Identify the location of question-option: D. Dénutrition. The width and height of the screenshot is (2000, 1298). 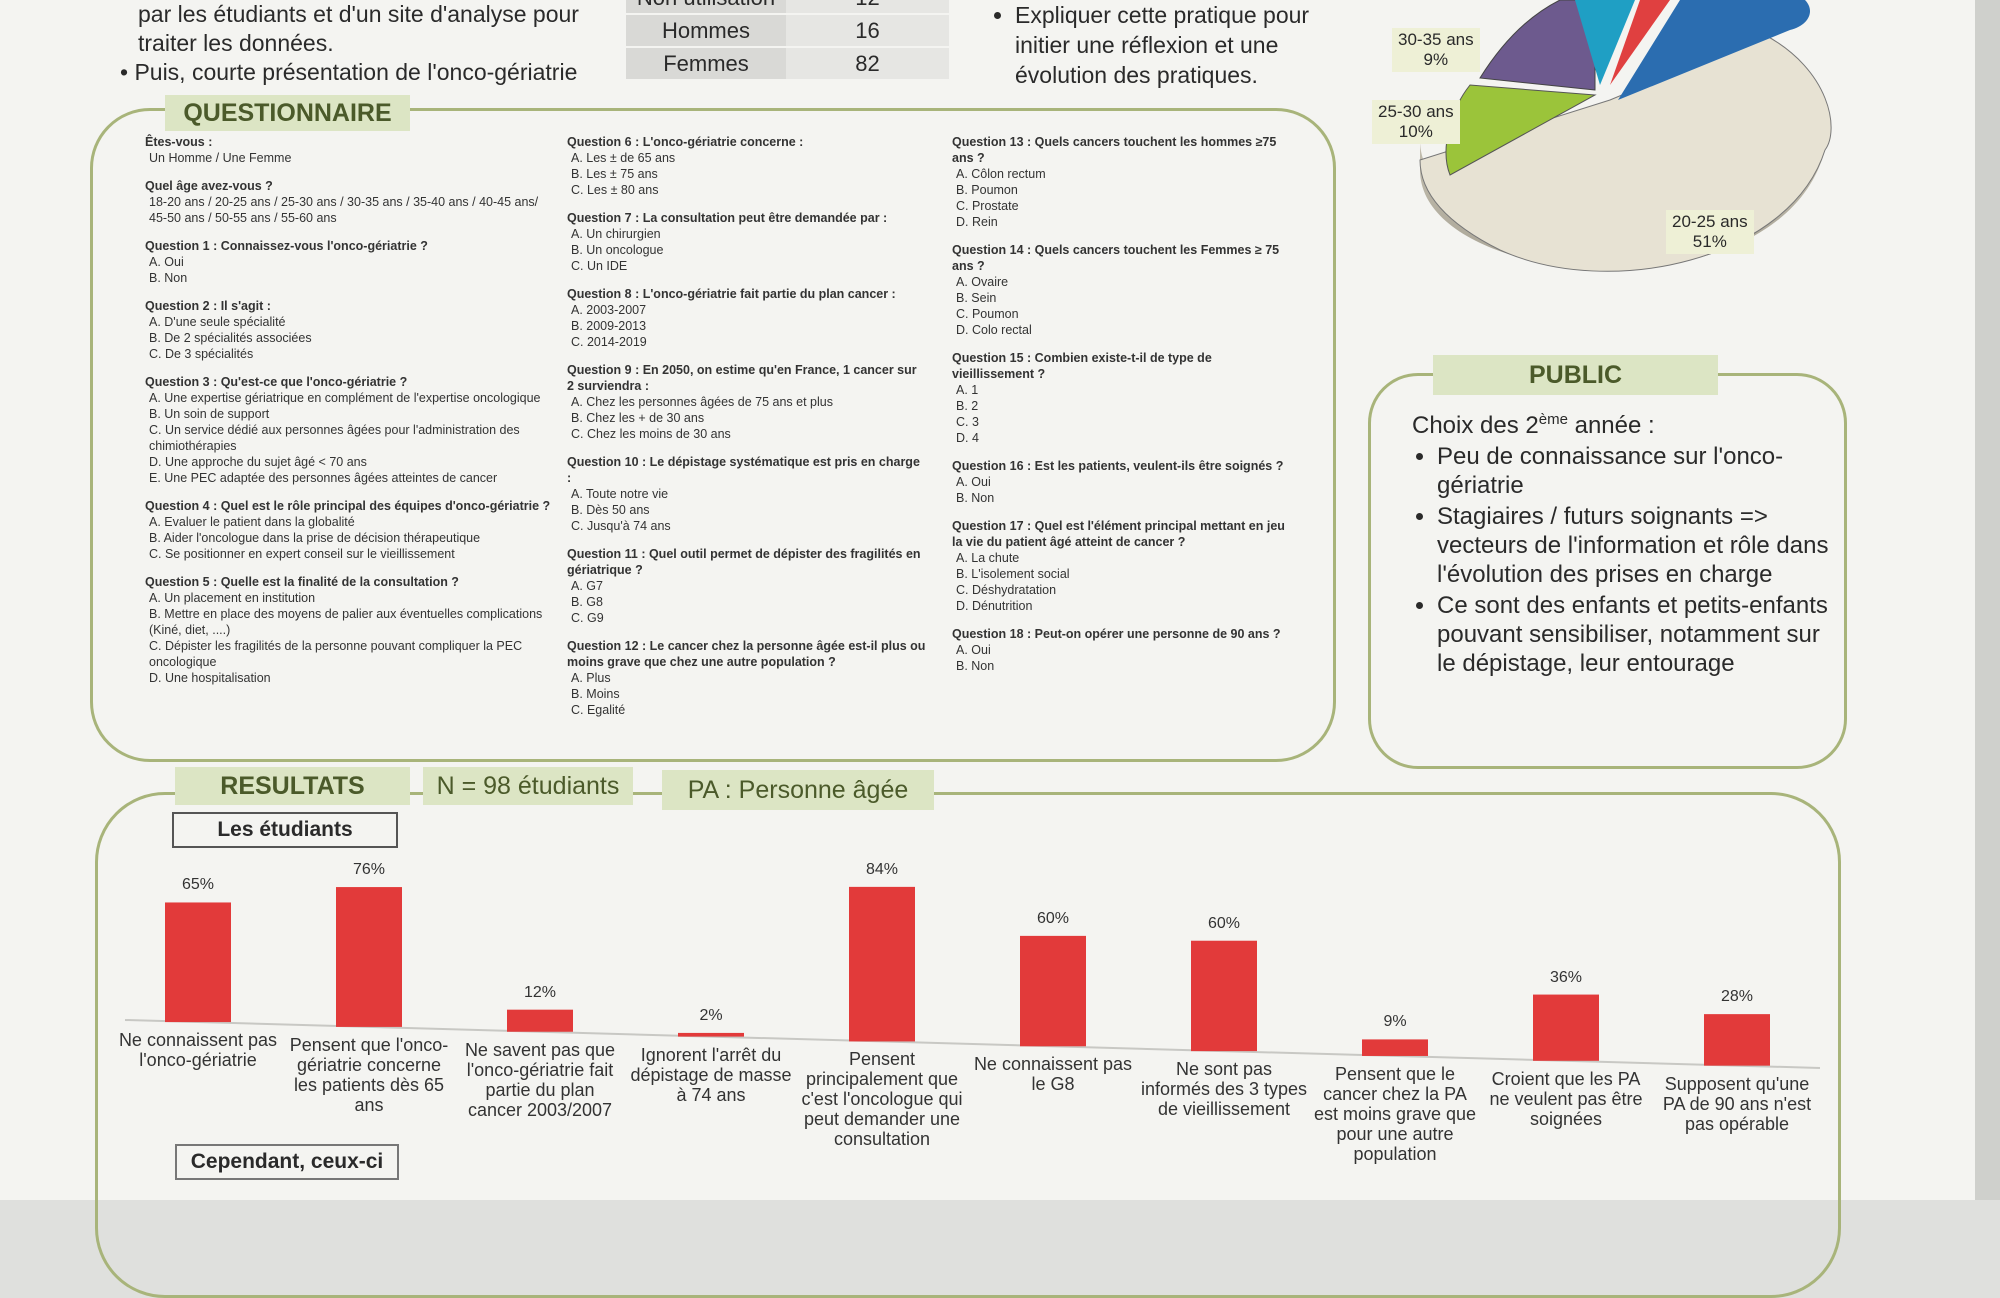
(994, 606).